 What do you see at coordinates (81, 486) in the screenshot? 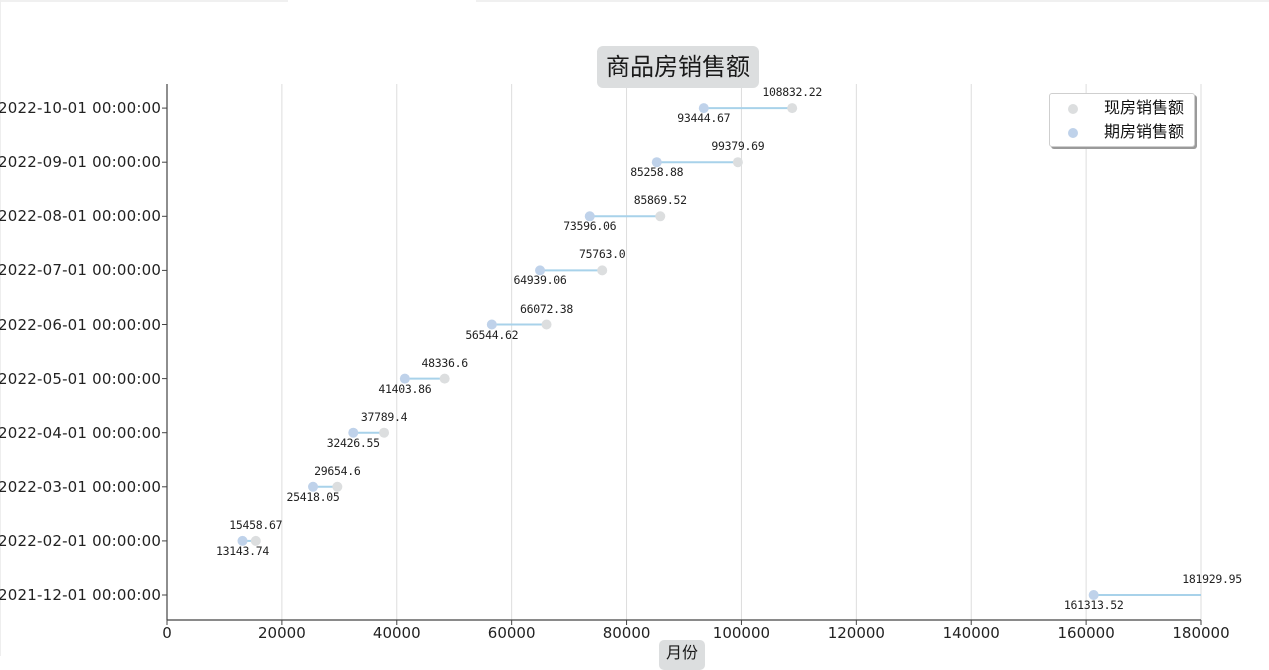
I see `y-tick-label: 2022-03-01 00:00:00` at bounding box center [81, 486].